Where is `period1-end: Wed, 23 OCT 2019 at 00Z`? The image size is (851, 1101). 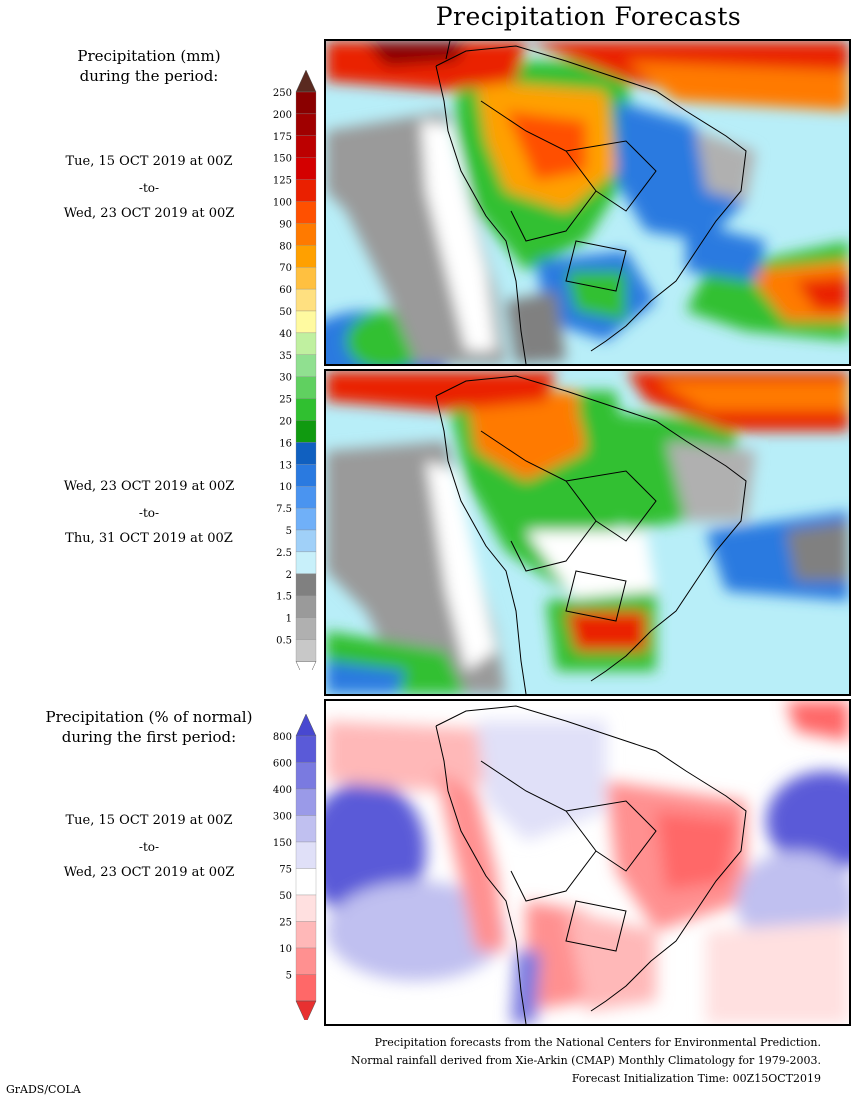 period1-end: Wed, 23 OCT 2019 at 00Z is located at coordinates (149, 213).